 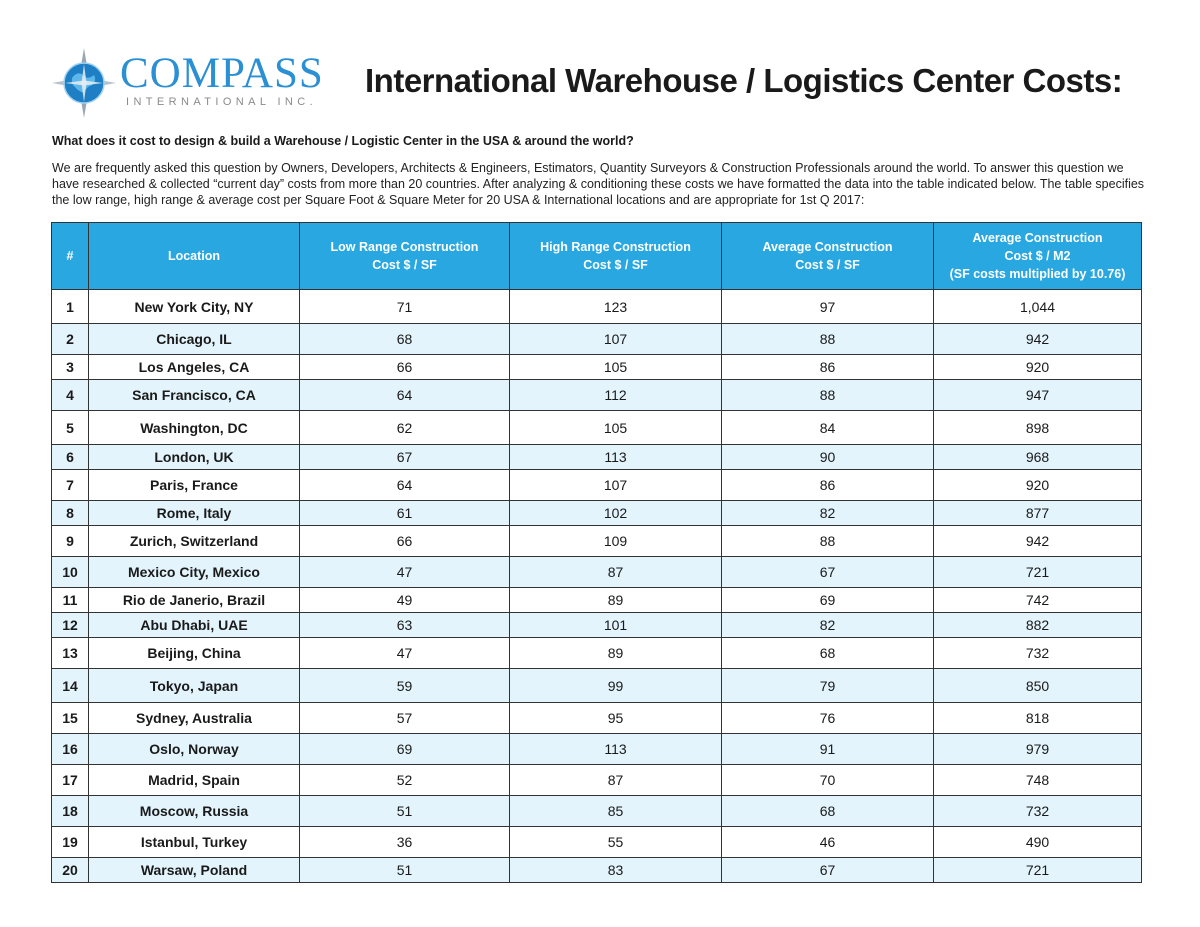 What do you see at coordinates (615, 685) in the screenshot?
I see `cell-high: 99` at bounding box center [615, 685].